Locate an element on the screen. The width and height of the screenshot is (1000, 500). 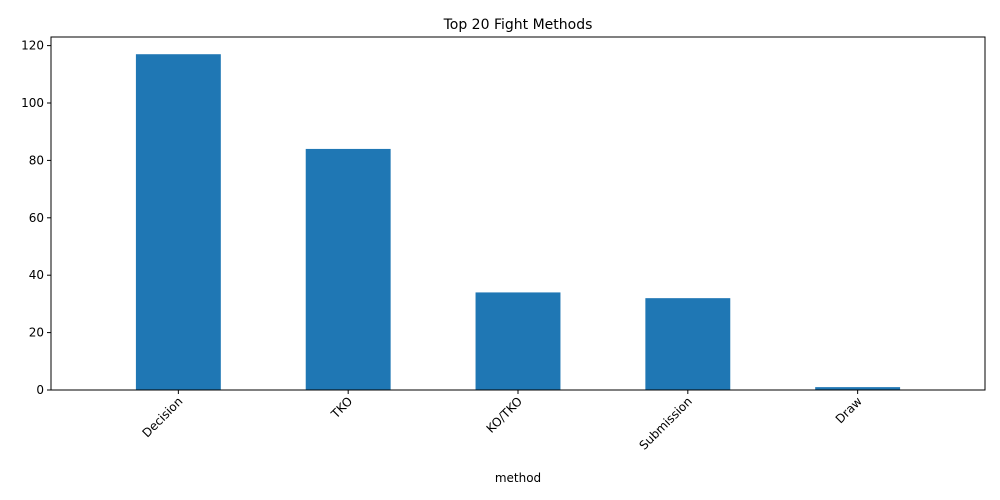
y-tick-label: 120 is located at coordinates (32, 46).